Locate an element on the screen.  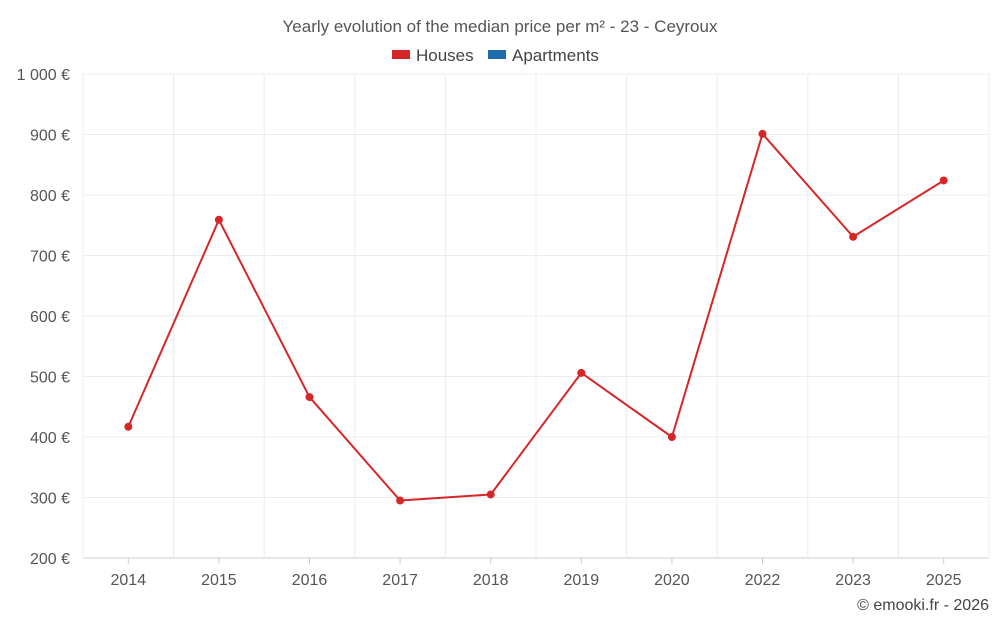
legend: Houses Apartments is located at coordinates (495, 55).